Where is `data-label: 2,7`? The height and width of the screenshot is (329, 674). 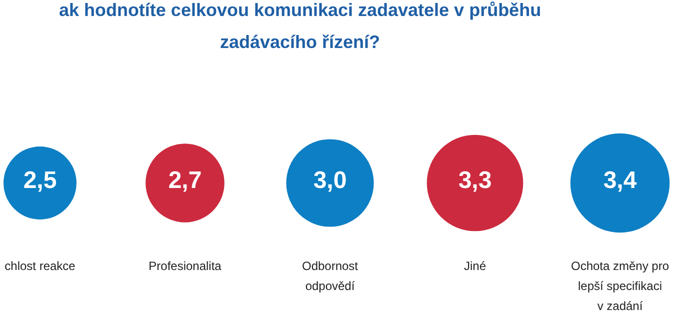 data-label: 2,7 is located at coordinates (185, 180).